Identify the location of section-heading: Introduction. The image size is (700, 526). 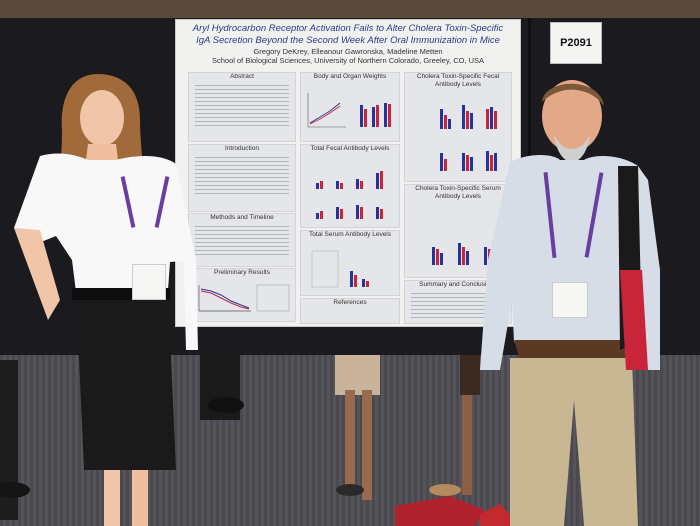
(242, 148).